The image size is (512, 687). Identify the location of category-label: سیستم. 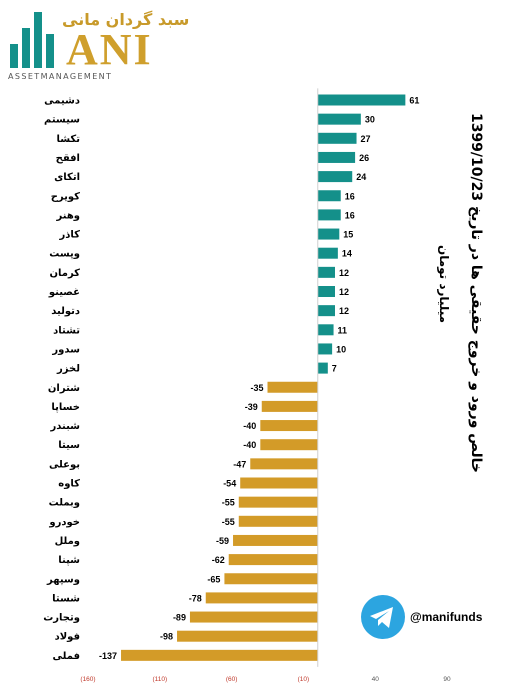
(62, 120).